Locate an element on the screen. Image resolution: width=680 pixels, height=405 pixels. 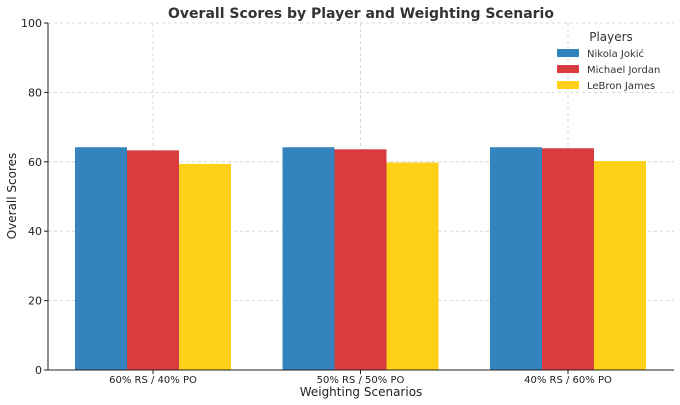
x-tick-label: 40% RS / 60% PO is located at coordinates (568, 380).